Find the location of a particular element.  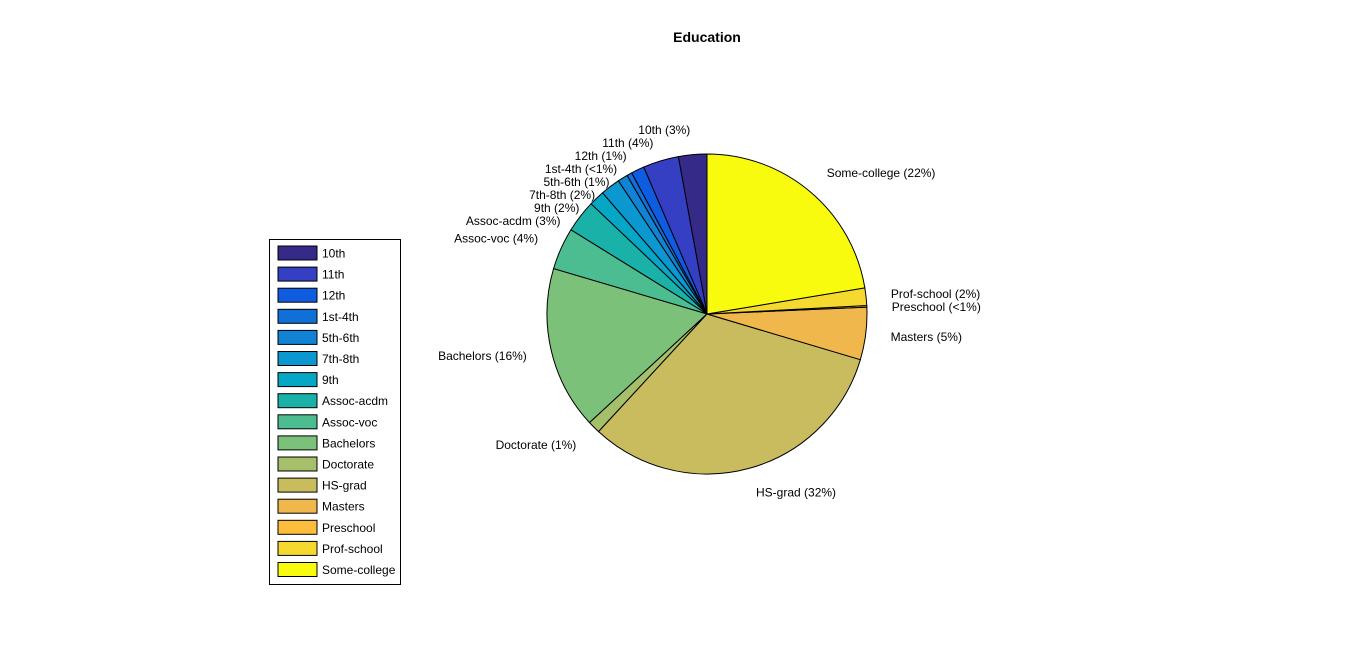

slice-label-preschool: Preschool (<1%) is located at coordinates (936, 307).